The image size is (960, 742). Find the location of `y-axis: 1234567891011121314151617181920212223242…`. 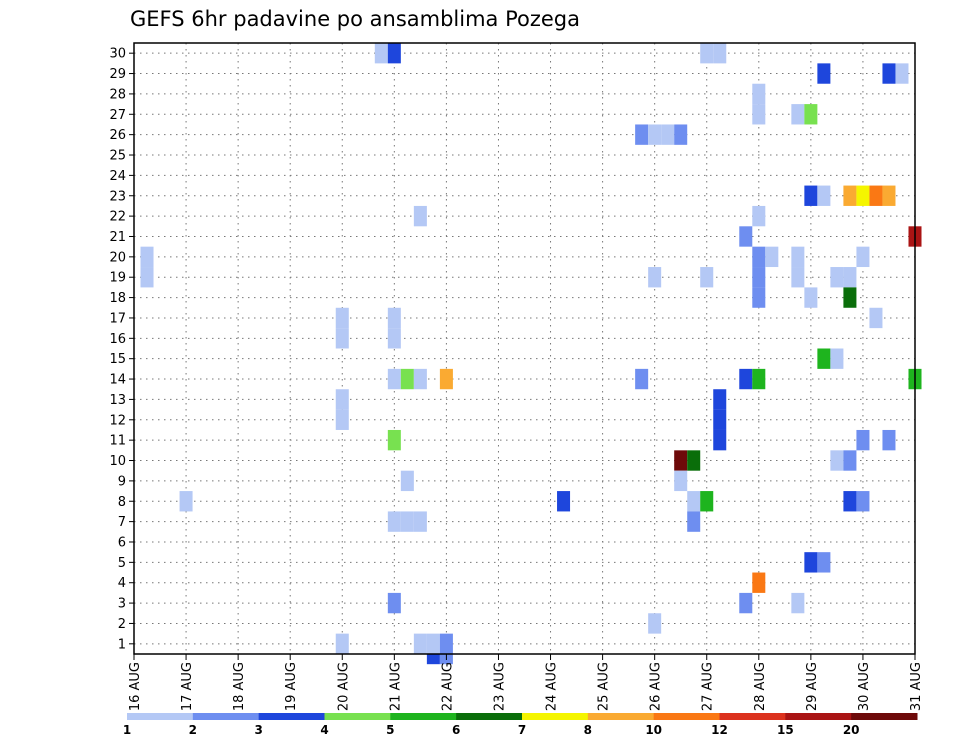

y-axis: 1234567891011121314151617181920212223242… is located at coordinates (121, 349).